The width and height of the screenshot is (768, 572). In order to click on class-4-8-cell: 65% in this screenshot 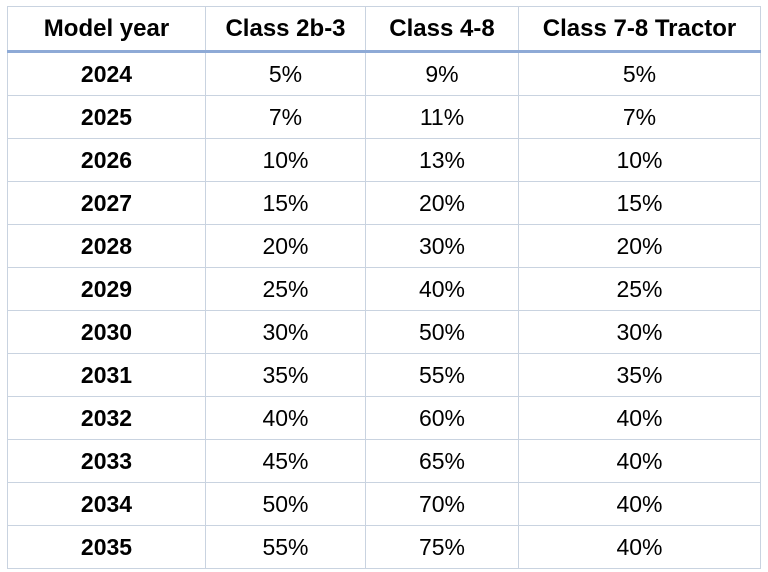, I will do `click(442, 461)`.